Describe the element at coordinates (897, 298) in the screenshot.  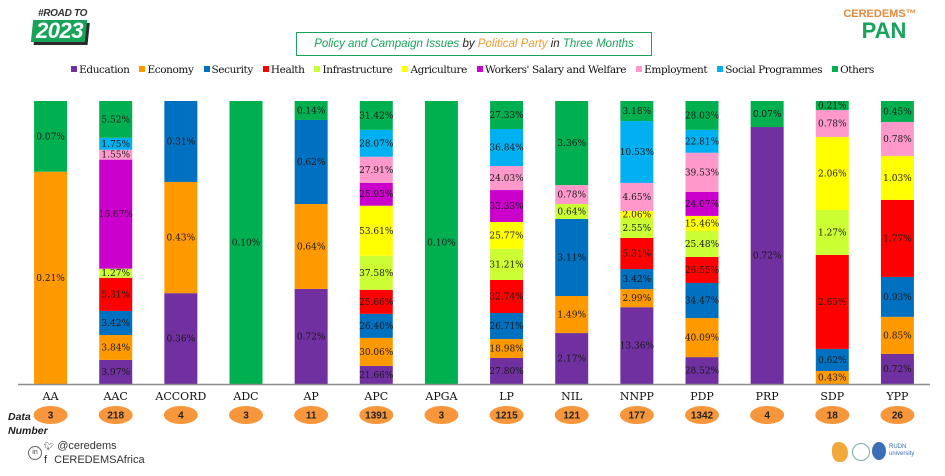
I see `data-label: 0.93%` at that location.